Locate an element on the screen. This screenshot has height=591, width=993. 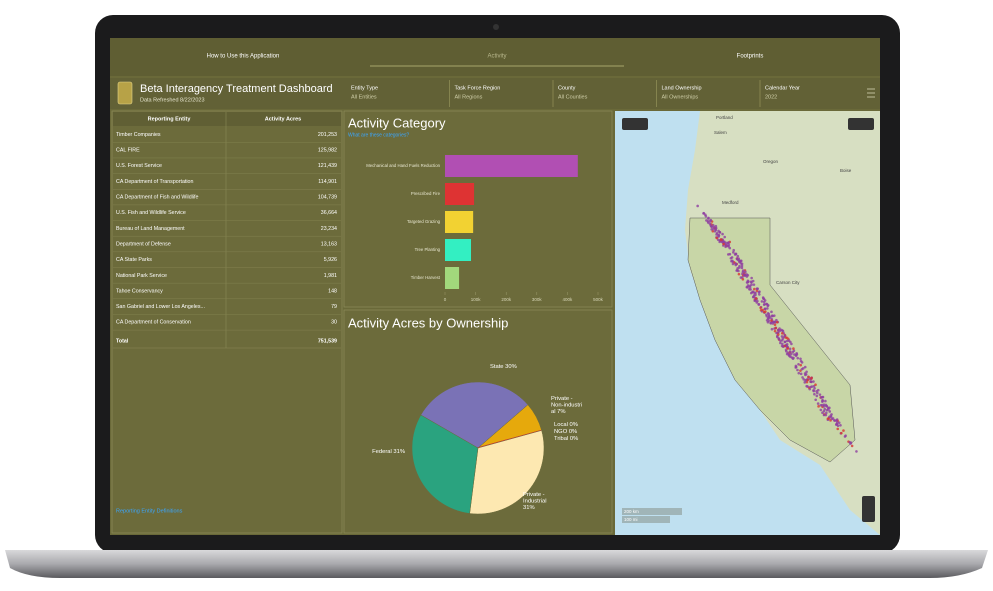
nav-tab: Footprints is located at coordinates (750, 57).